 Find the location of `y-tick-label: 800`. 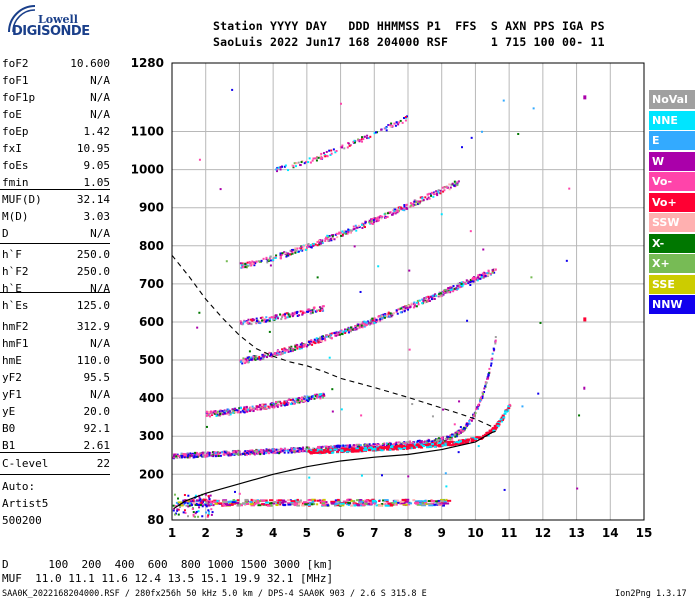

y-tick-label: 800 is located at coordinates (151, 246).